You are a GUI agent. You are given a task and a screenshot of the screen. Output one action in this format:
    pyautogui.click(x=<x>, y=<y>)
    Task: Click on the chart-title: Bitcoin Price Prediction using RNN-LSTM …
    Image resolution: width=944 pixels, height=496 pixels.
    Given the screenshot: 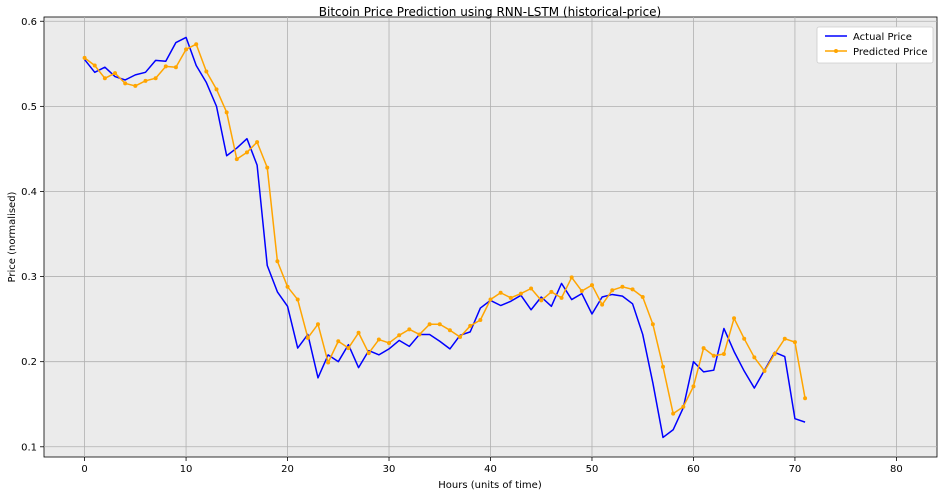 What is the action you would take?
    pyautogui.click(x=490, y=12)
    